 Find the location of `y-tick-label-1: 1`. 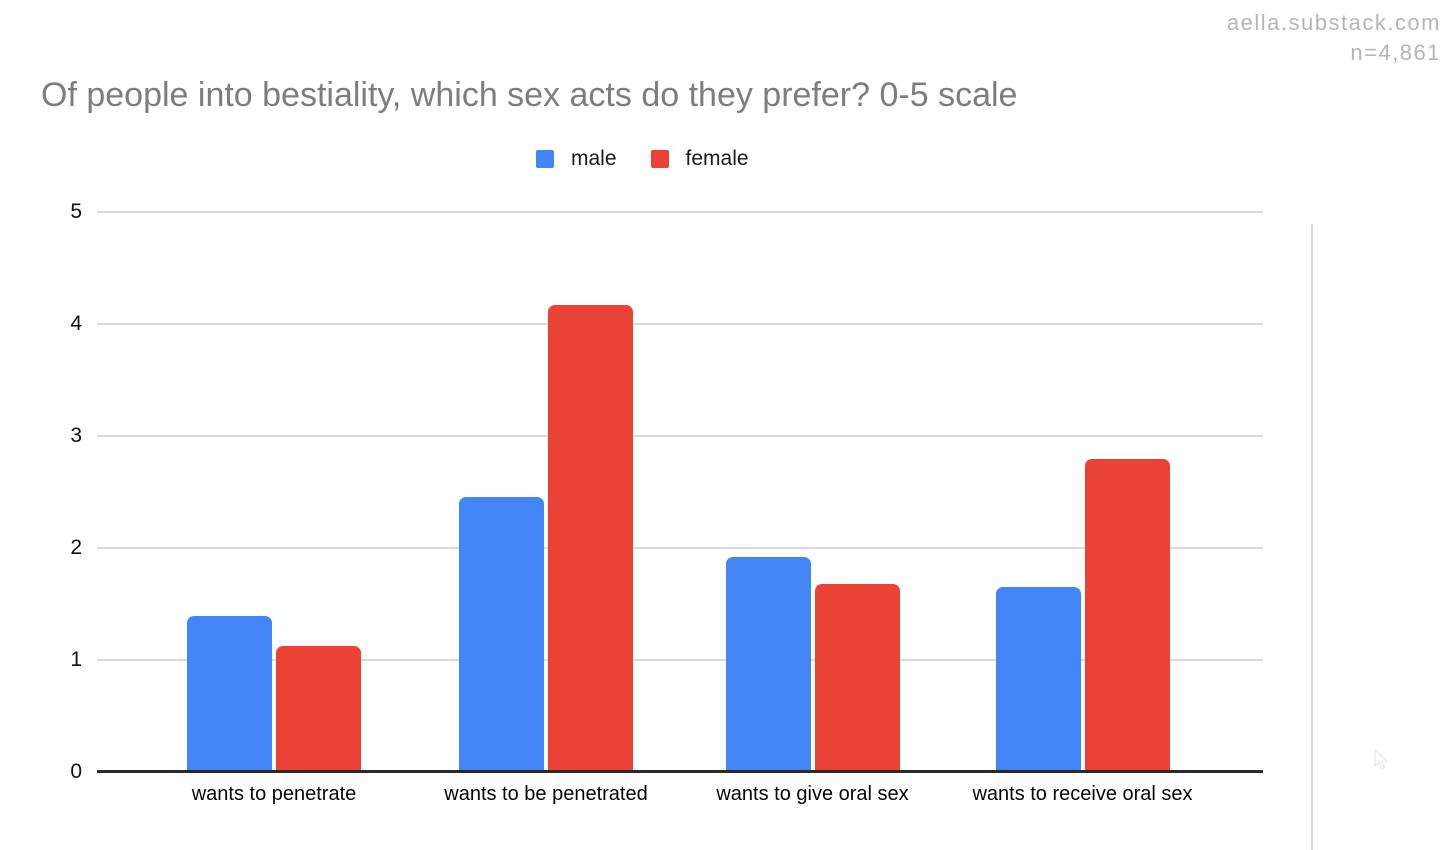

y-tick-label-1: 1 is located at coordinates (76, 659).